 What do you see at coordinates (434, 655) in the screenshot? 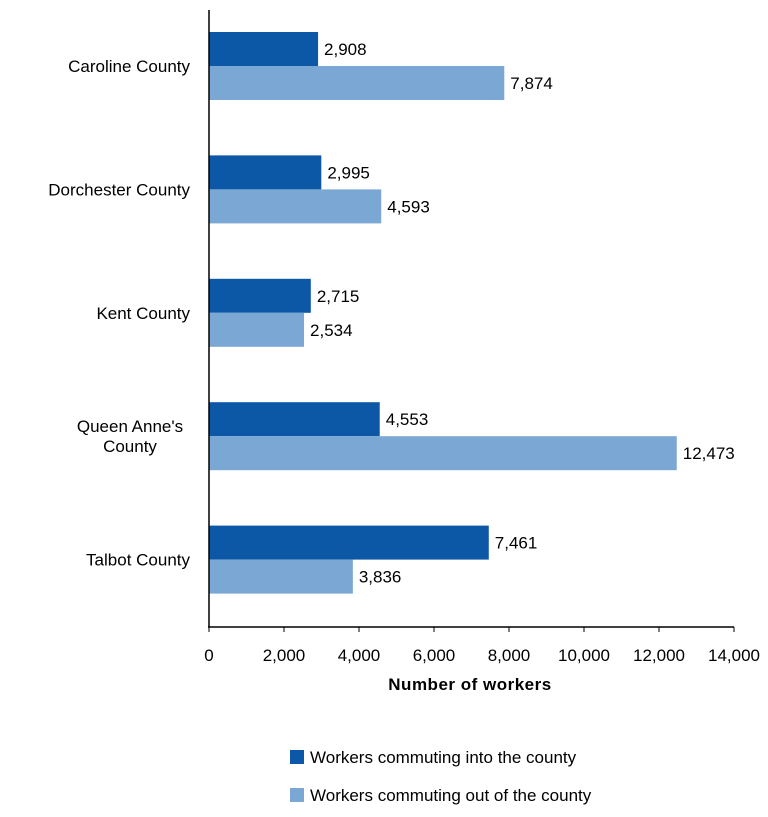
I see `x-tick-label-4: 6,000` at bounding box center [434, 655].